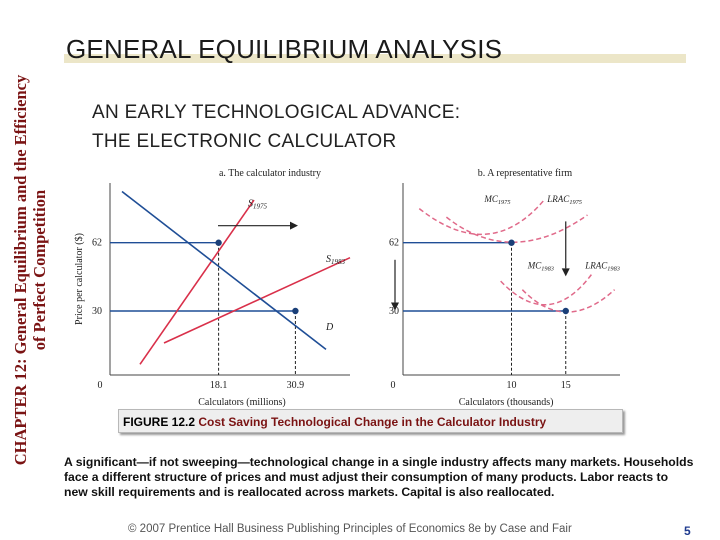 This screenshot has width=720, height=540. I want to click on chapter-title-line2: of Perfect Competition, so click(39, 270).